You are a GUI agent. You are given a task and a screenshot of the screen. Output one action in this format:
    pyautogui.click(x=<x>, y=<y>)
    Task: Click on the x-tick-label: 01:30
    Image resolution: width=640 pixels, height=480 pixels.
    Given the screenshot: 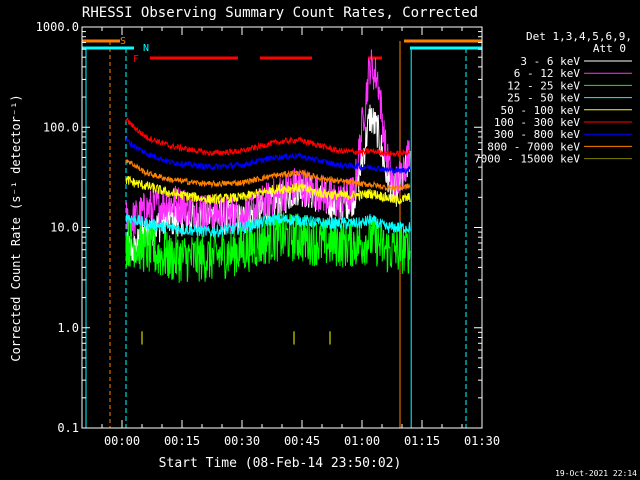 What is the action you would take?
    pyautogui.click(x=482, y=441)
    